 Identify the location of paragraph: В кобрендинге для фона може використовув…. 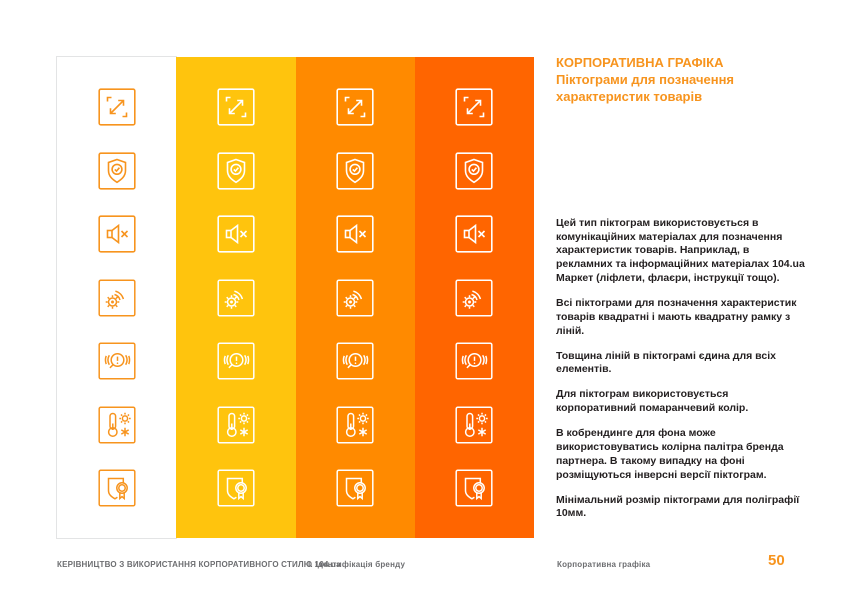
(670, 454).